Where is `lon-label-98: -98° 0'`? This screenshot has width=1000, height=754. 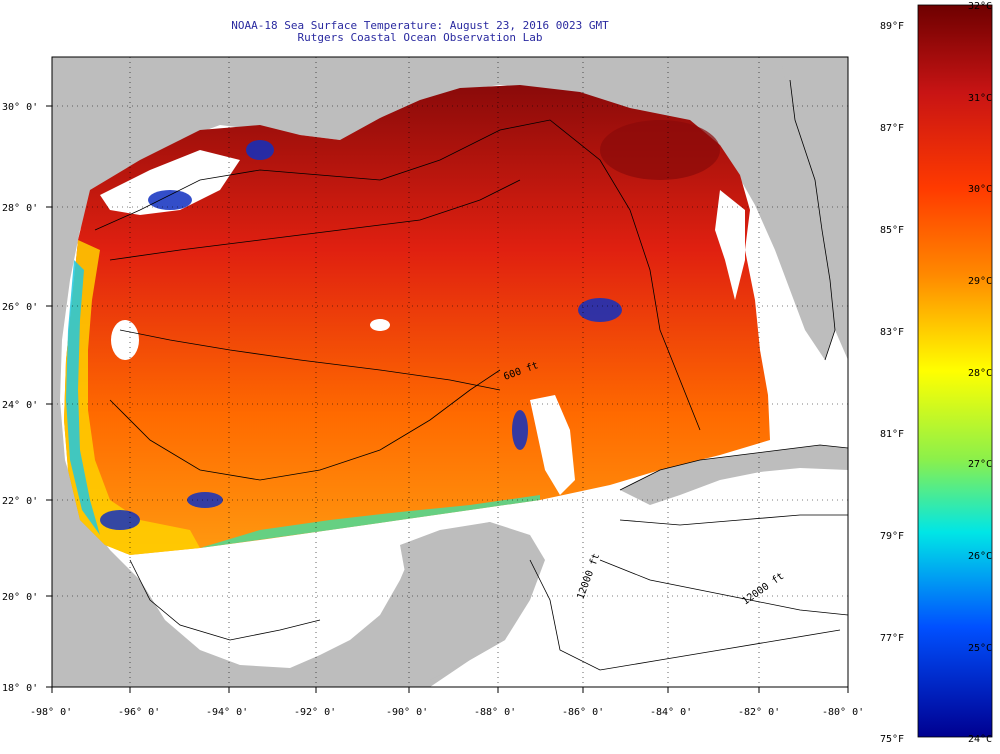
lon-label-98: -98° 0' is located at coordinates (51, 712).